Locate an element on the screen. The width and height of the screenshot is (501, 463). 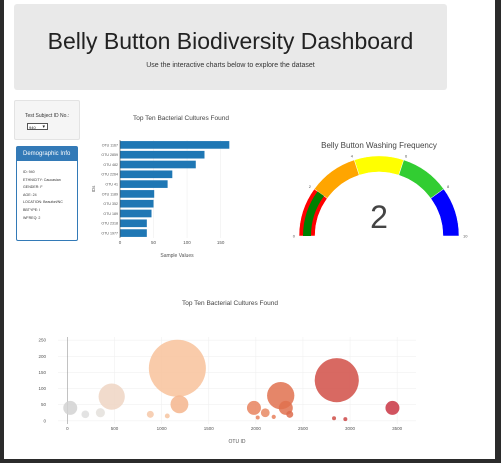
bubble-x-tick-label: 0 is located at coordinates (67, 428).